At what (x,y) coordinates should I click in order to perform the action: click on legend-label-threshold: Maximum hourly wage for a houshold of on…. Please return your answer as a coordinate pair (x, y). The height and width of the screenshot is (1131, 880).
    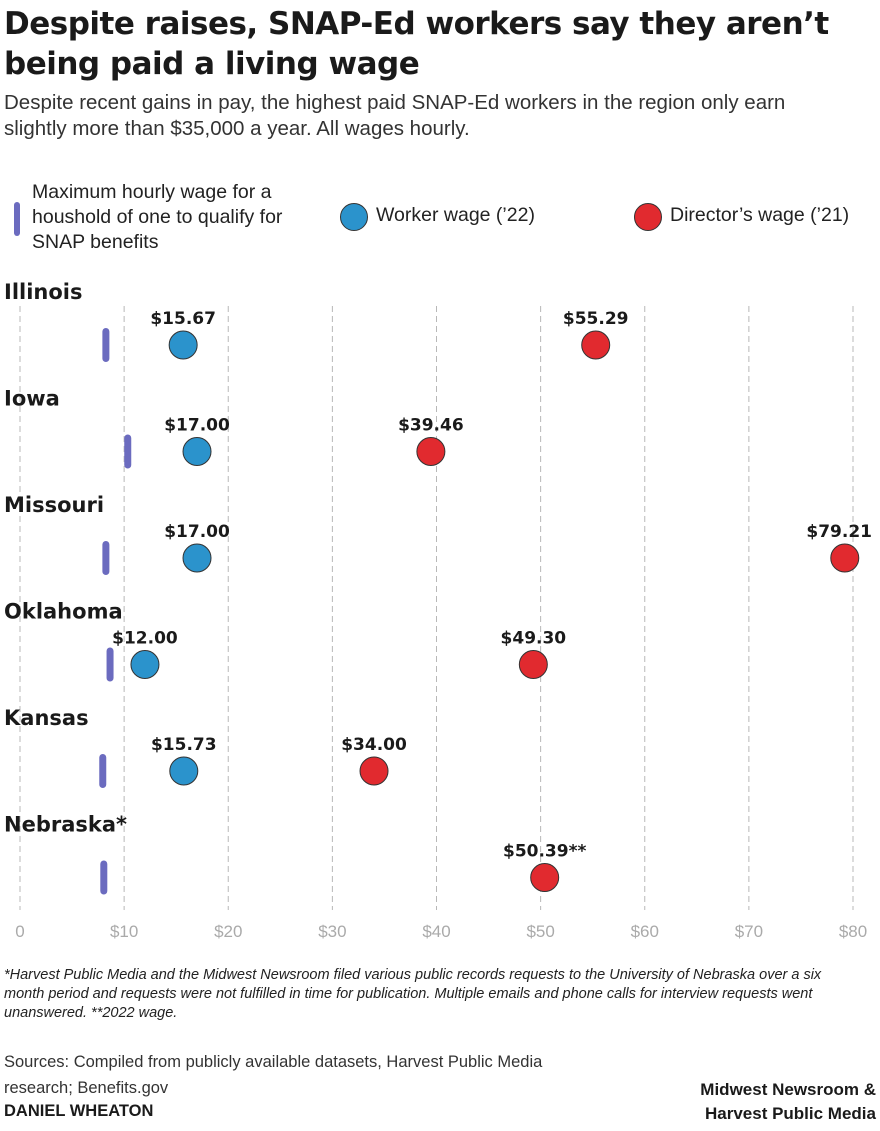
    Looking at the image, I should click on (157, 217).